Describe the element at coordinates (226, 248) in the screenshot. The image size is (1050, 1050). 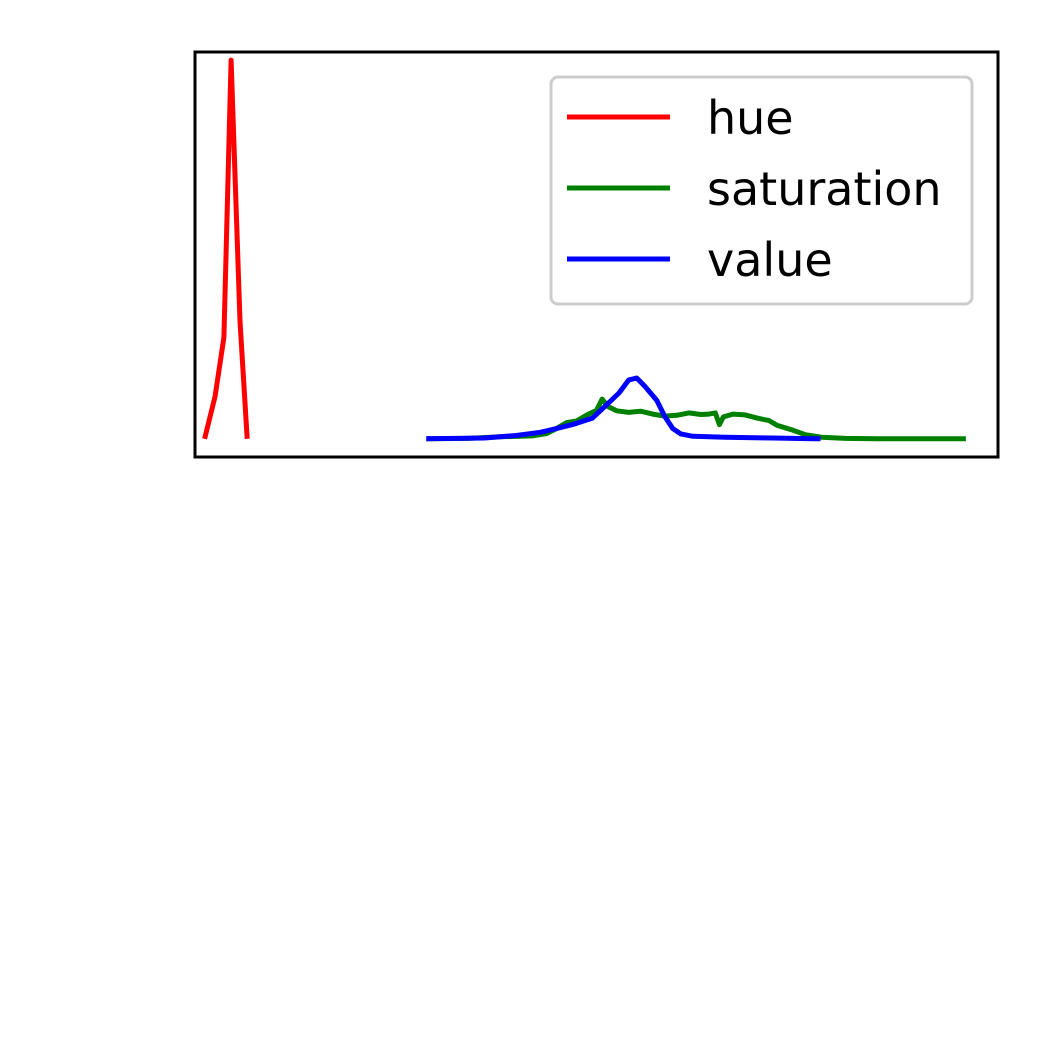
I see `series-line-hue` at that location.